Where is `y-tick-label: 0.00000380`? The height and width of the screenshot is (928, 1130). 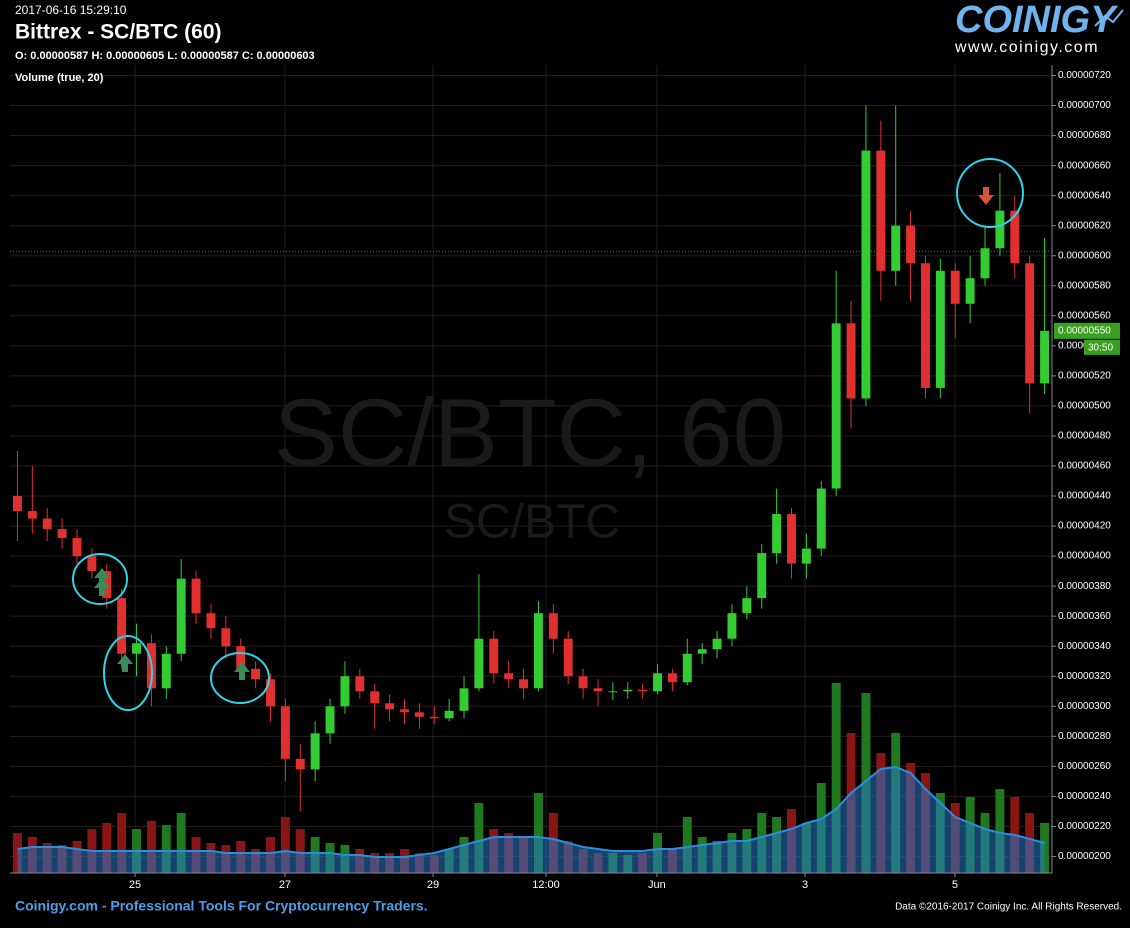
y-tick-label: 0.00000380 is located at coordinates (1084, 586).